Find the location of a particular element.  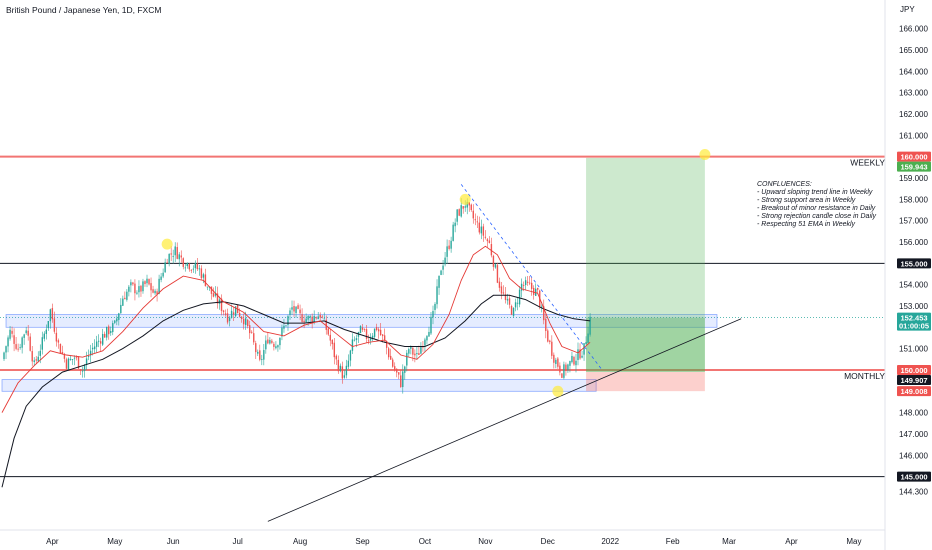

y-tick-label: 158.000 is located at coordinates (913, 199).